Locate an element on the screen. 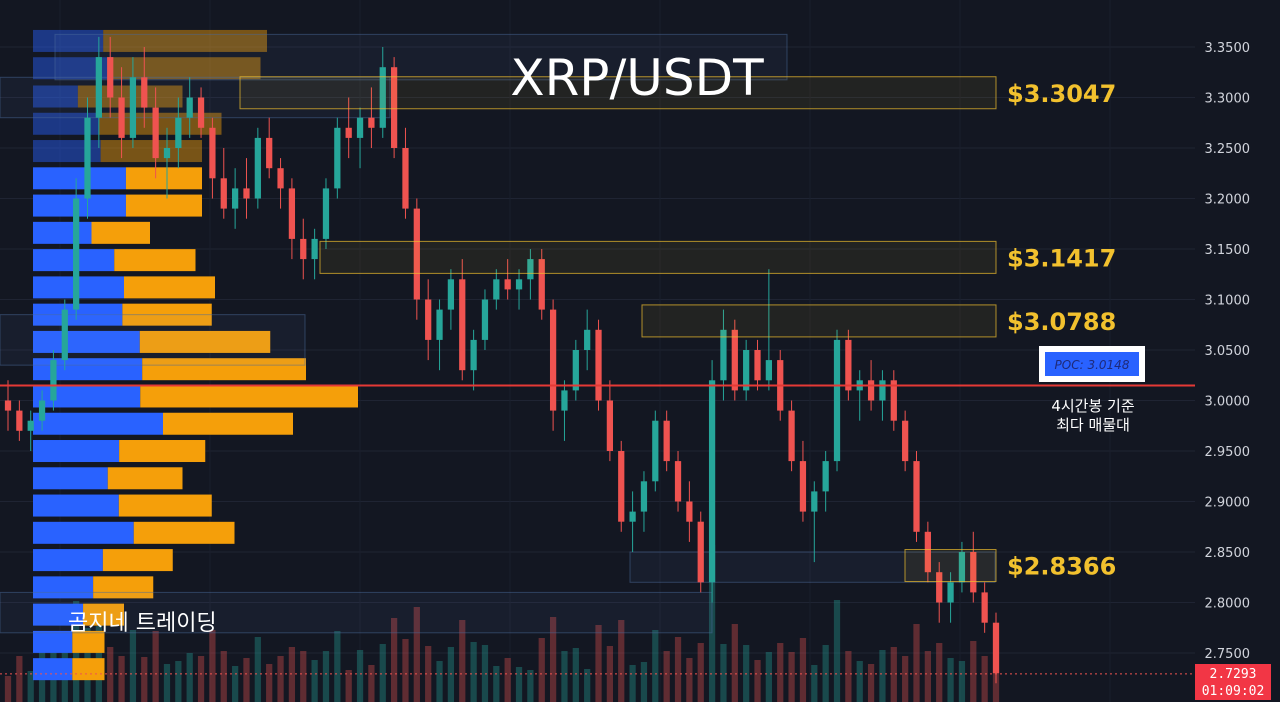 Image resolution: width=1280 pixels, height=702 pixels. y-tick-label: 3.3000 is located at coordinates (1228, 99).